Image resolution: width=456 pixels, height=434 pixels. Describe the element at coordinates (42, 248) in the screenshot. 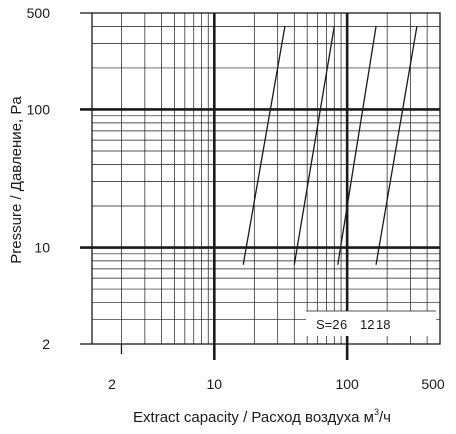

I see `y-tick-label: 10` at that location.